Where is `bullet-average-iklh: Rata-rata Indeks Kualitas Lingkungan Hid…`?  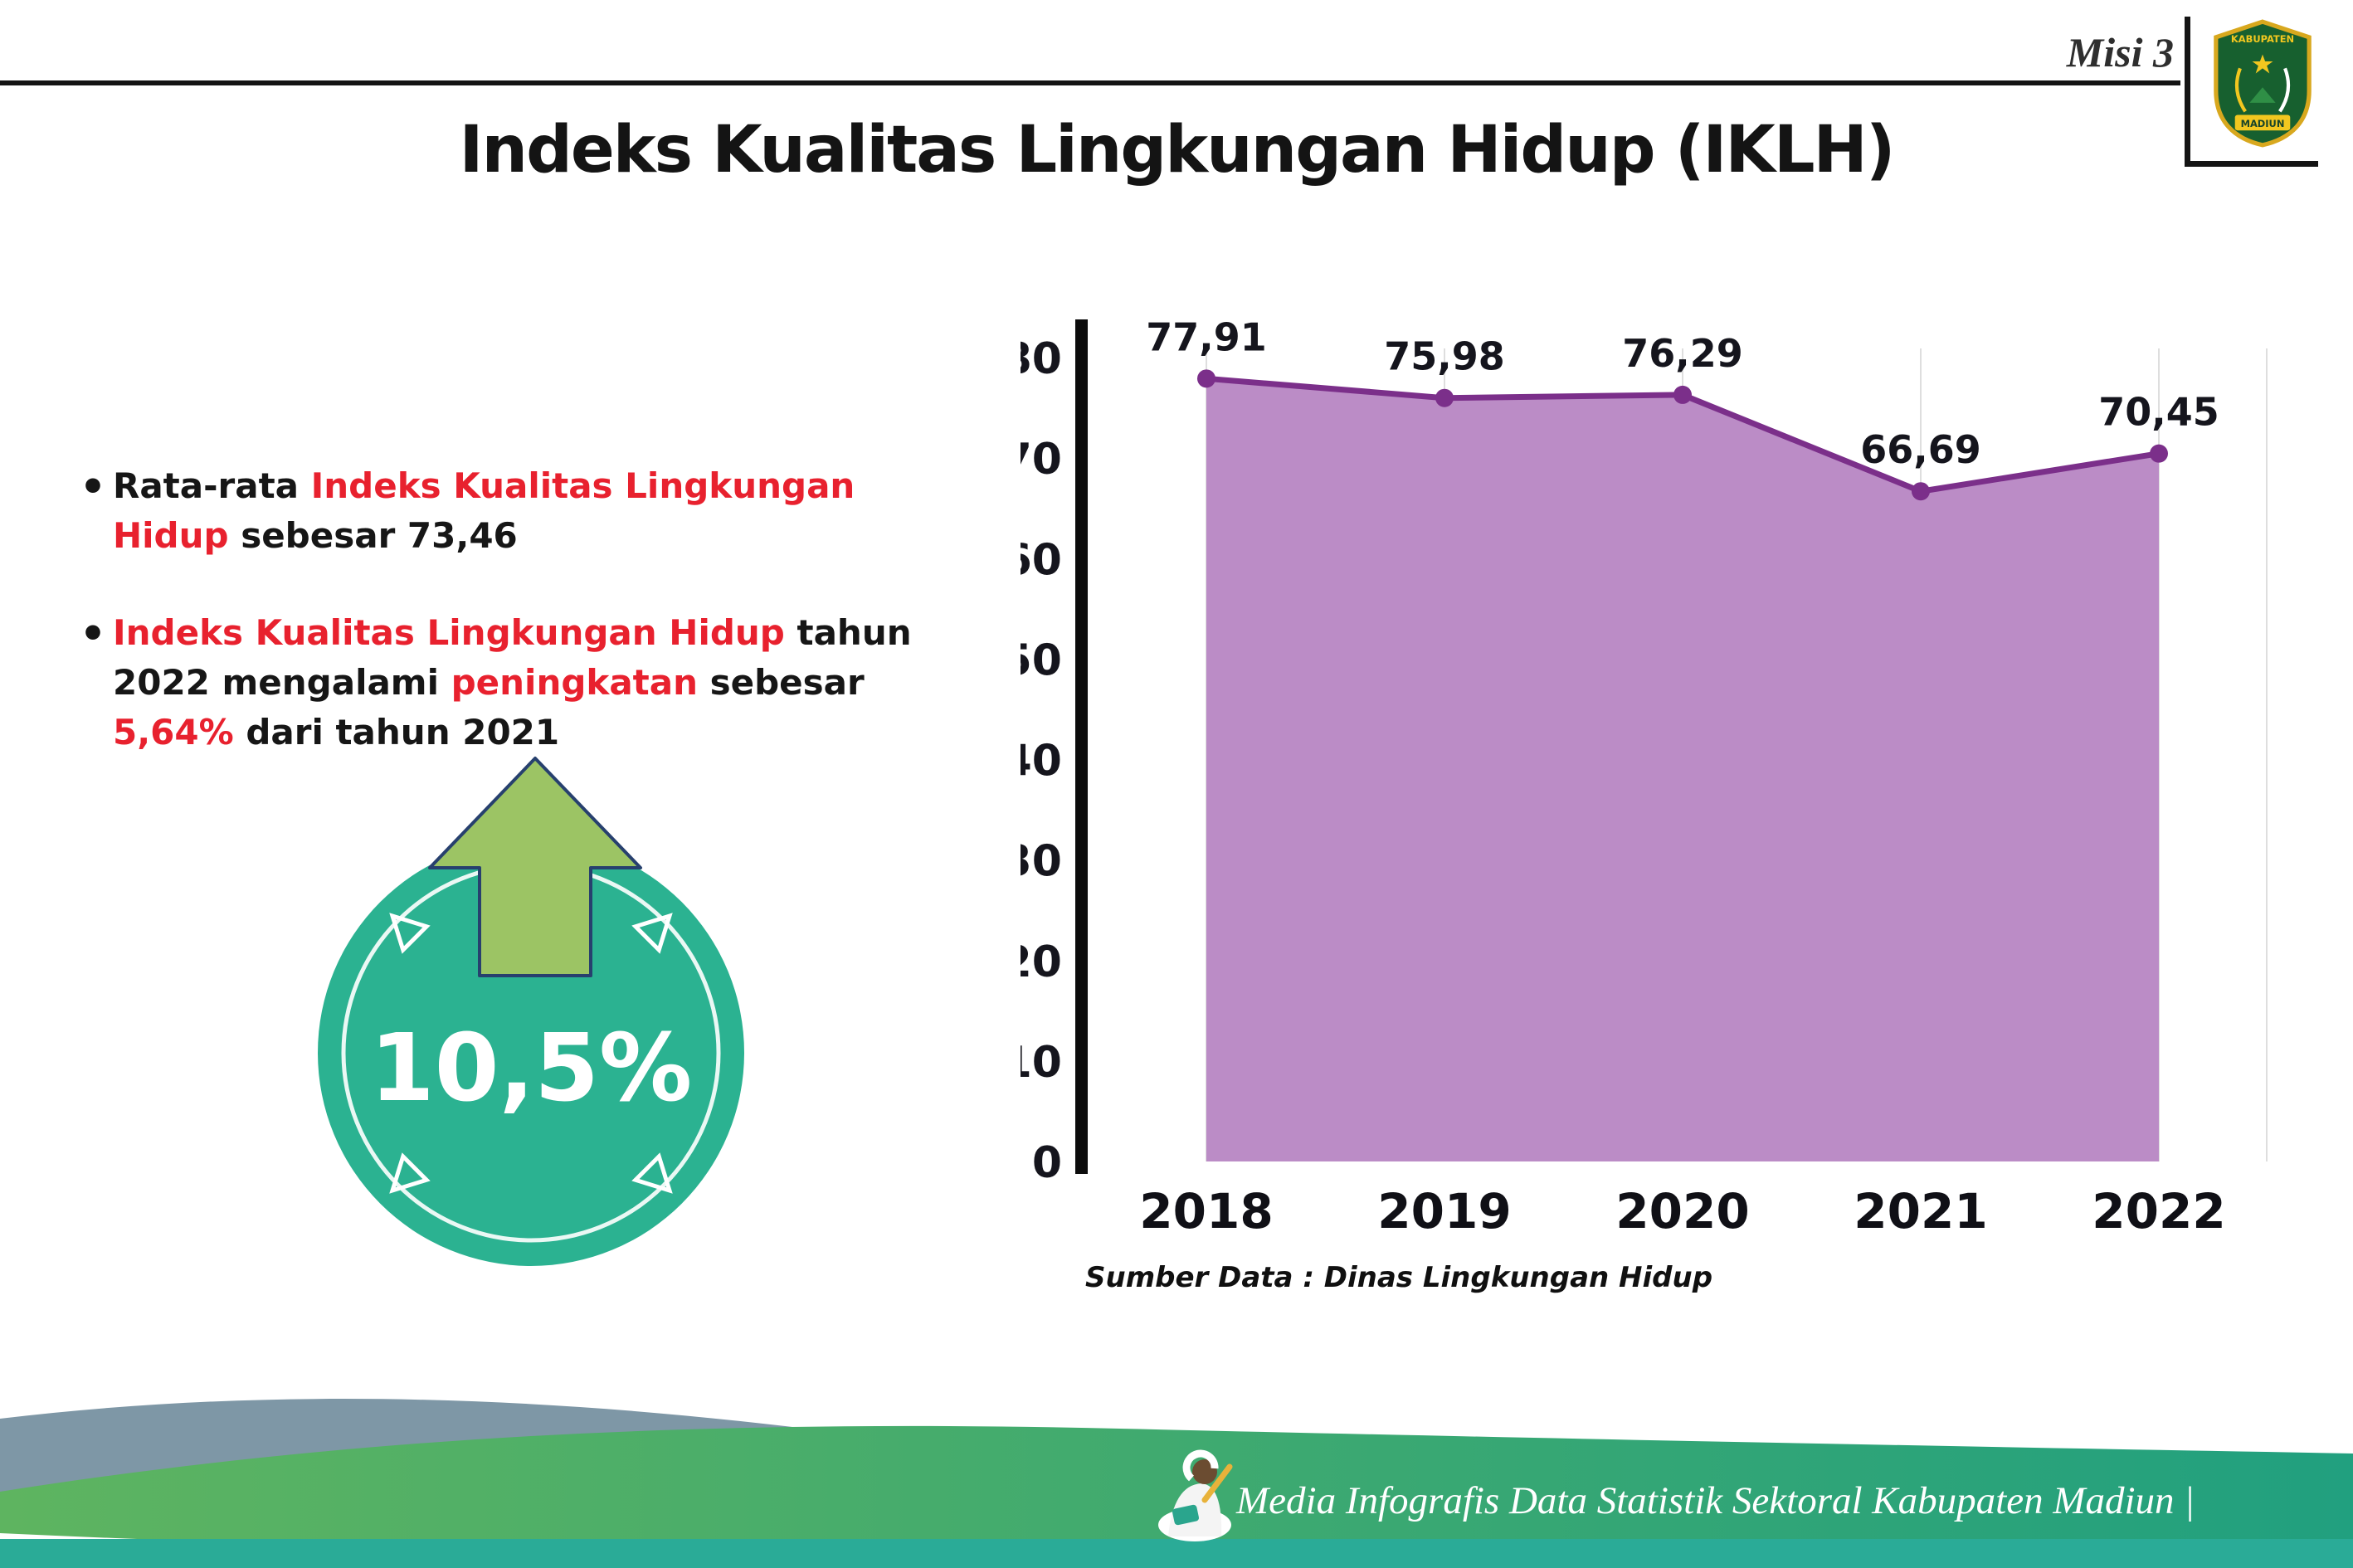 bullet-average-iklh: Rata-rata Indeks Kualitas Lingkungan Hid… is located at coordinates (519, 509).